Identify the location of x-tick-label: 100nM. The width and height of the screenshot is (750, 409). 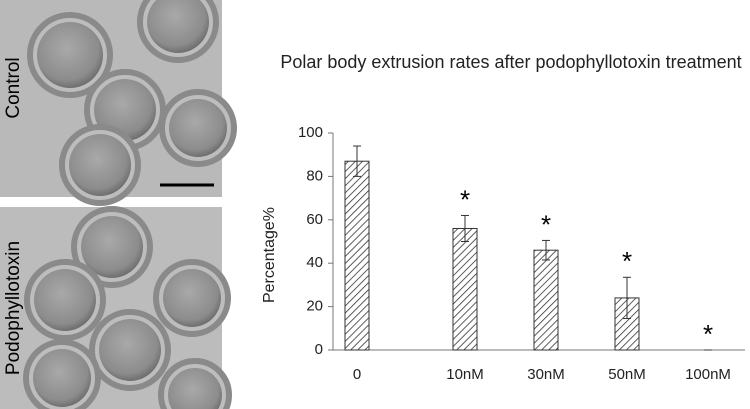
(708, 374).